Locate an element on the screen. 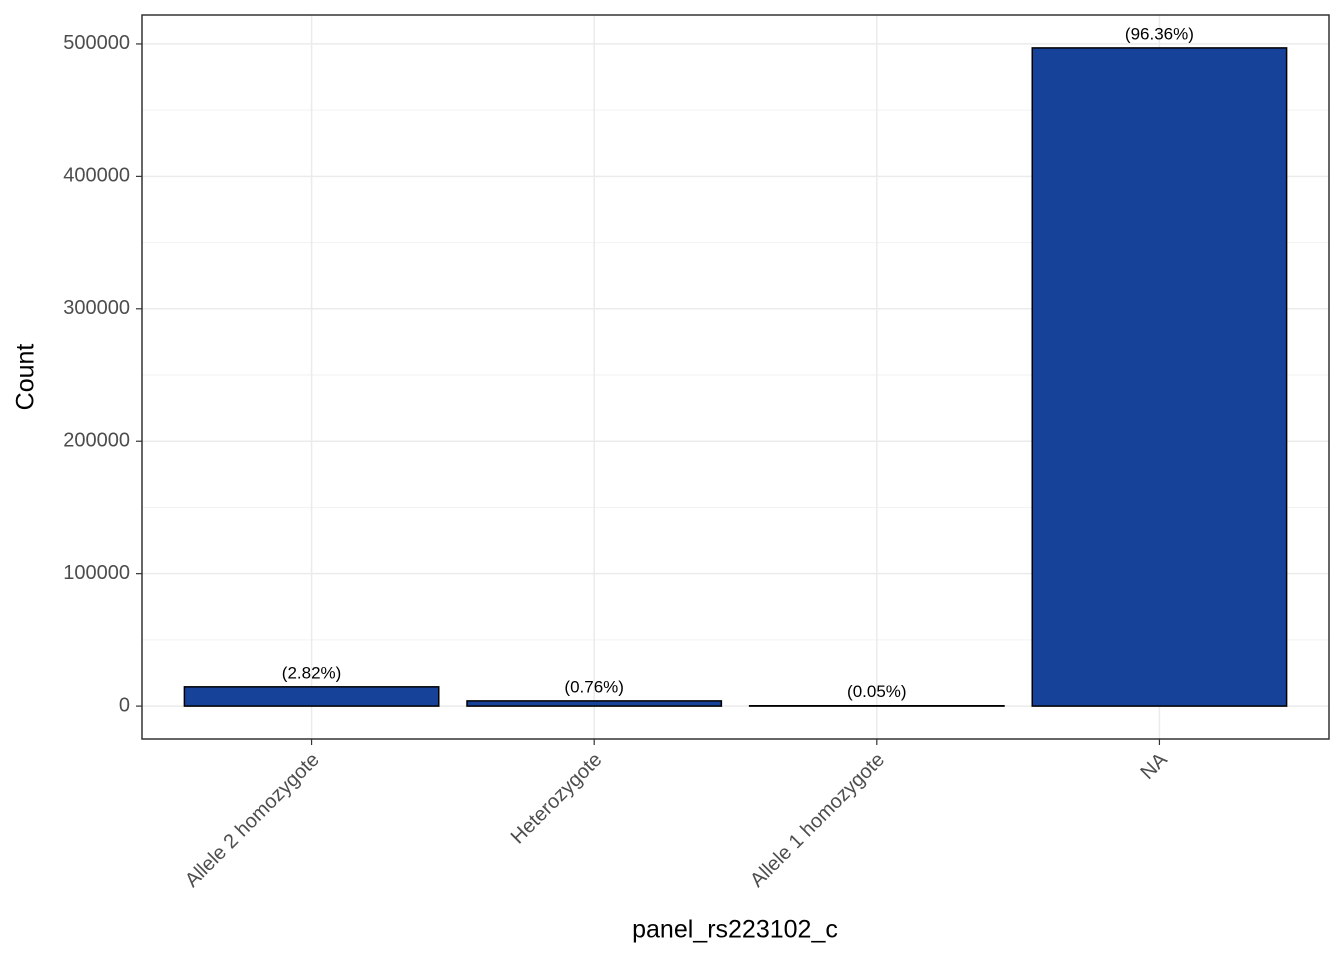 This screenshot has height=965, width=1344. y-tick-label: 400000 is located at coordinates (96, 176).